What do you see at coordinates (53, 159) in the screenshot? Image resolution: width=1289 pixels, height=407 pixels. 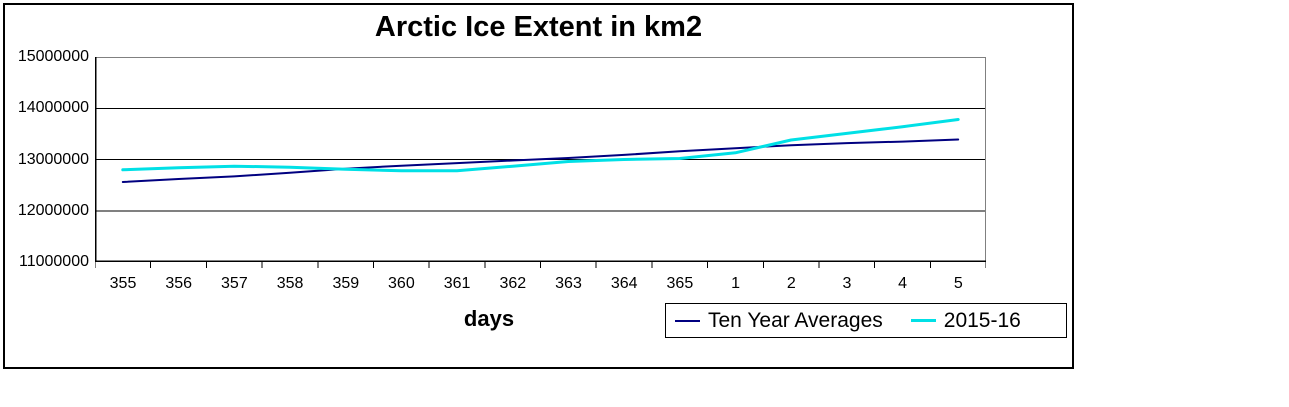 I see `y-axis-tick-label: 13000000` at bounding box center [53, 159].